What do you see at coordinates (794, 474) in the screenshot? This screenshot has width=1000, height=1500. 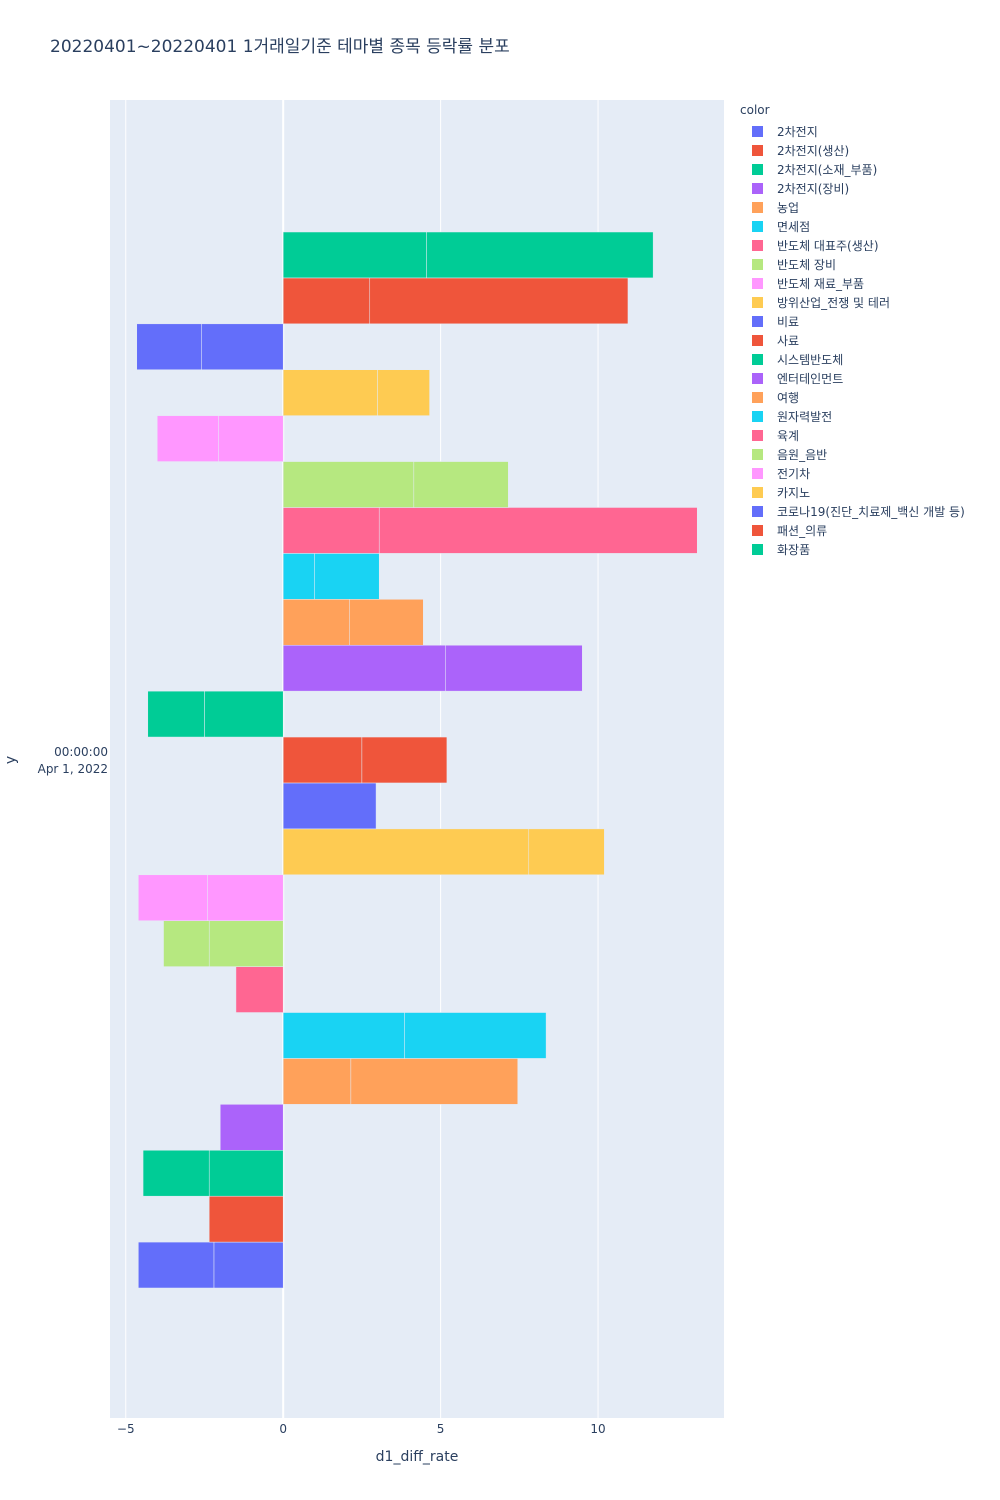 I see `legend-label: 전기차` at bounding box center [794, 474].